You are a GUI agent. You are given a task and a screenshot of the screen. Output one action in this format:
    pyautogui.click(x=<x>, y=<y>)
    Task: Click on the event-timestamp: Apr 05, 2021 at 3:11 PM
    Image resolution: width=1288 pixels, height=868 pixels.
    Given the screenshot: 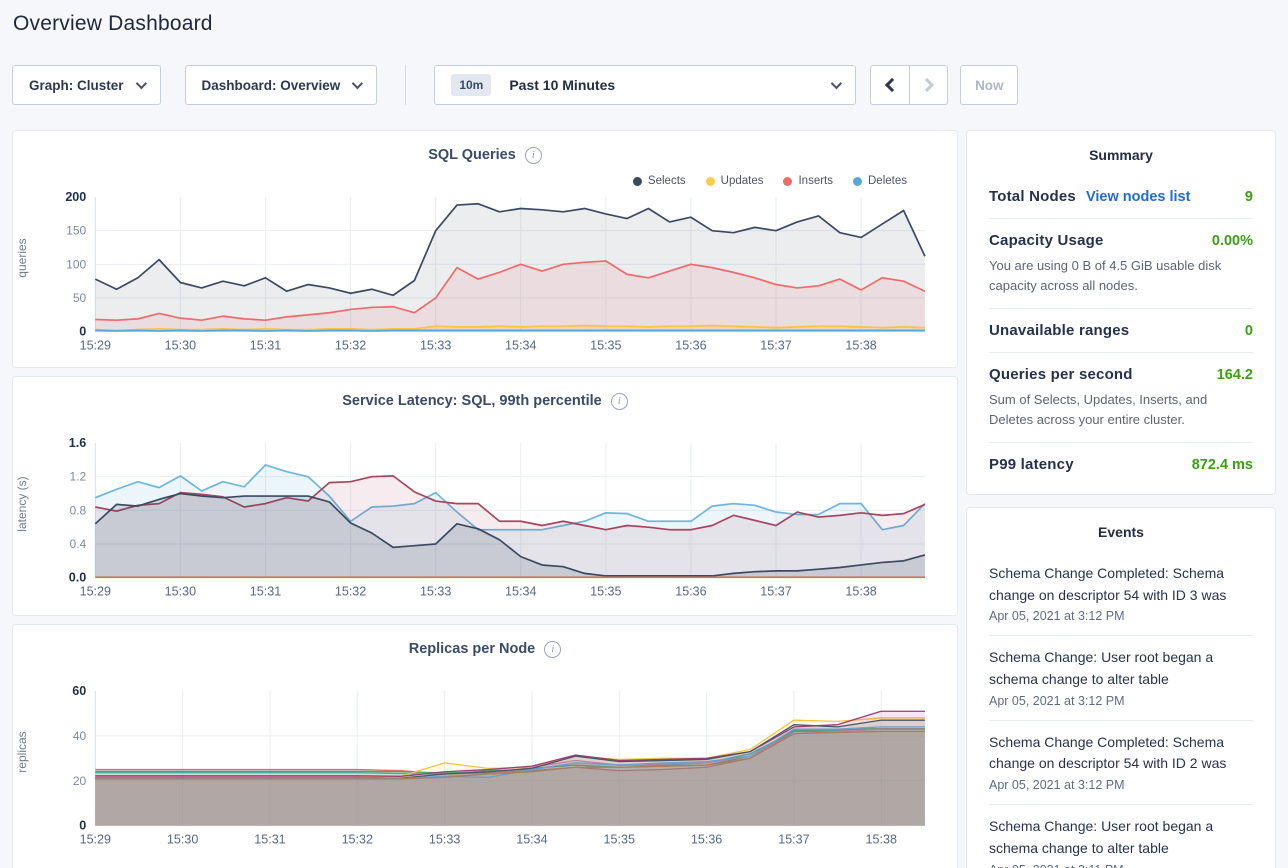 What is the action you would take?
    pyautogui.click(x=1121, y=865)
    